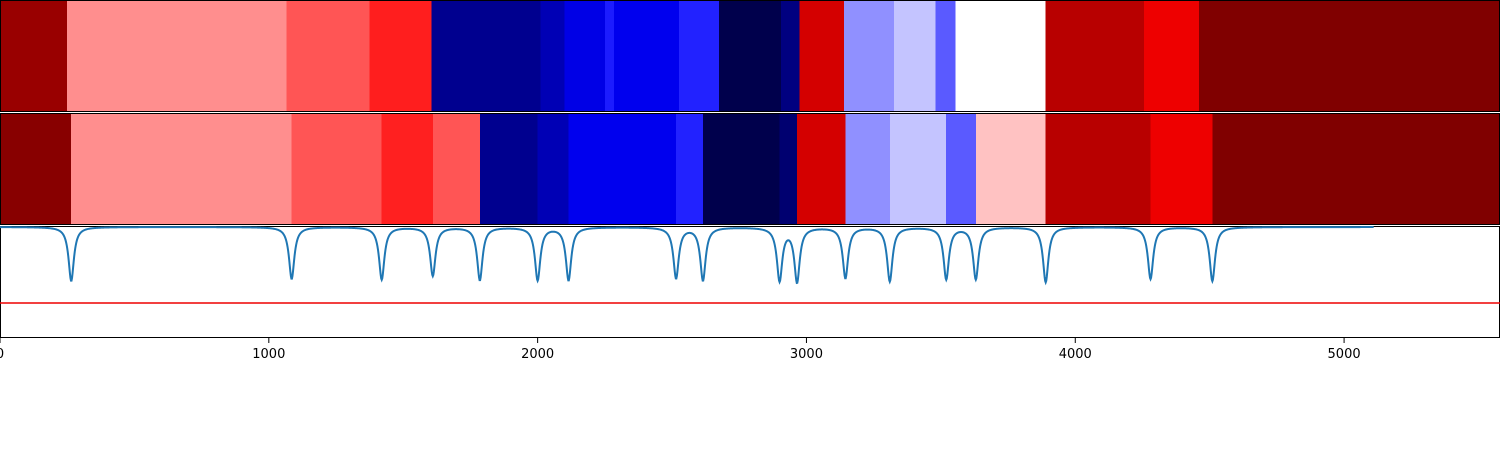 The image size is (1500, 450). I want to click on x-tick-label-0: 0, so click(2, 354).